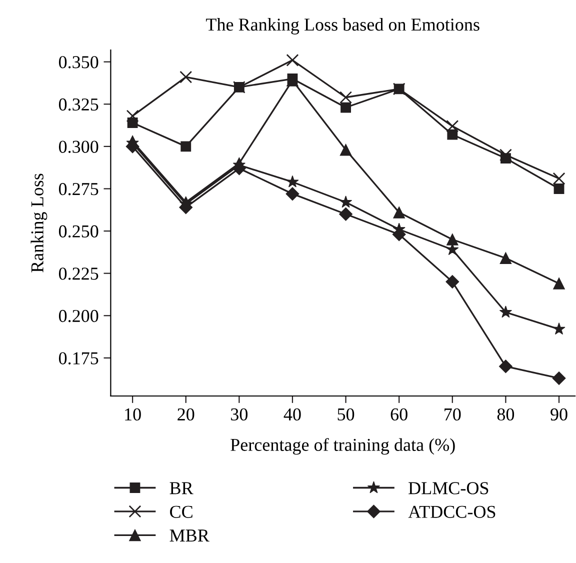 The width and height of the screenshot is (576, 563). What do you see at coordinates (186, 414) in the screenshot?
I see `x-tick-label: 20` at bounding box center [186, 414].